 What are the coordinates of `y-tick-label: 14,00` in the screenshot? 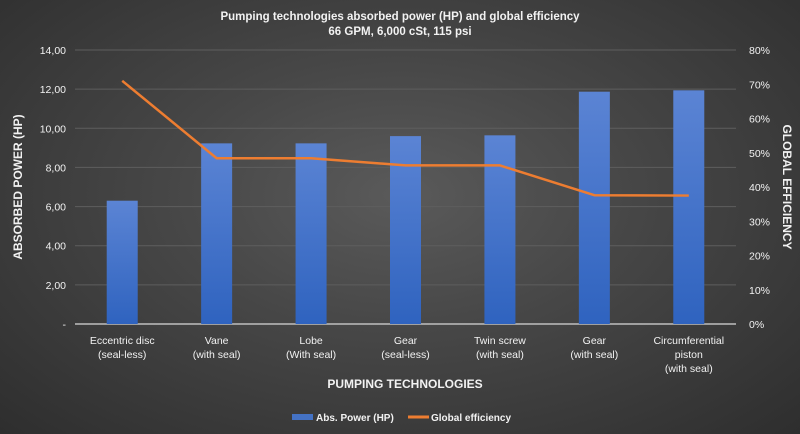 It's located at (53, 51).